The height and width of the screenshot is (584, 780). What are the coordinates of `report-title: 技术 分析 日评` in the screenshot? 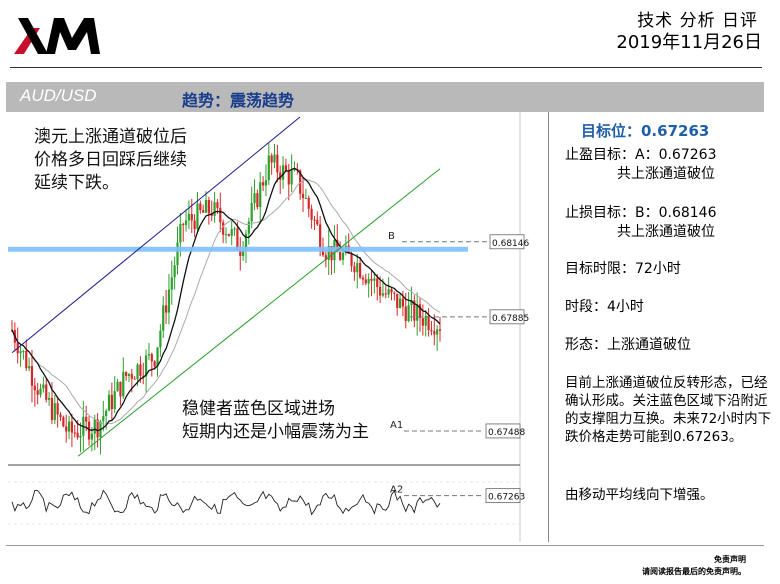 It's located at (697, 21).